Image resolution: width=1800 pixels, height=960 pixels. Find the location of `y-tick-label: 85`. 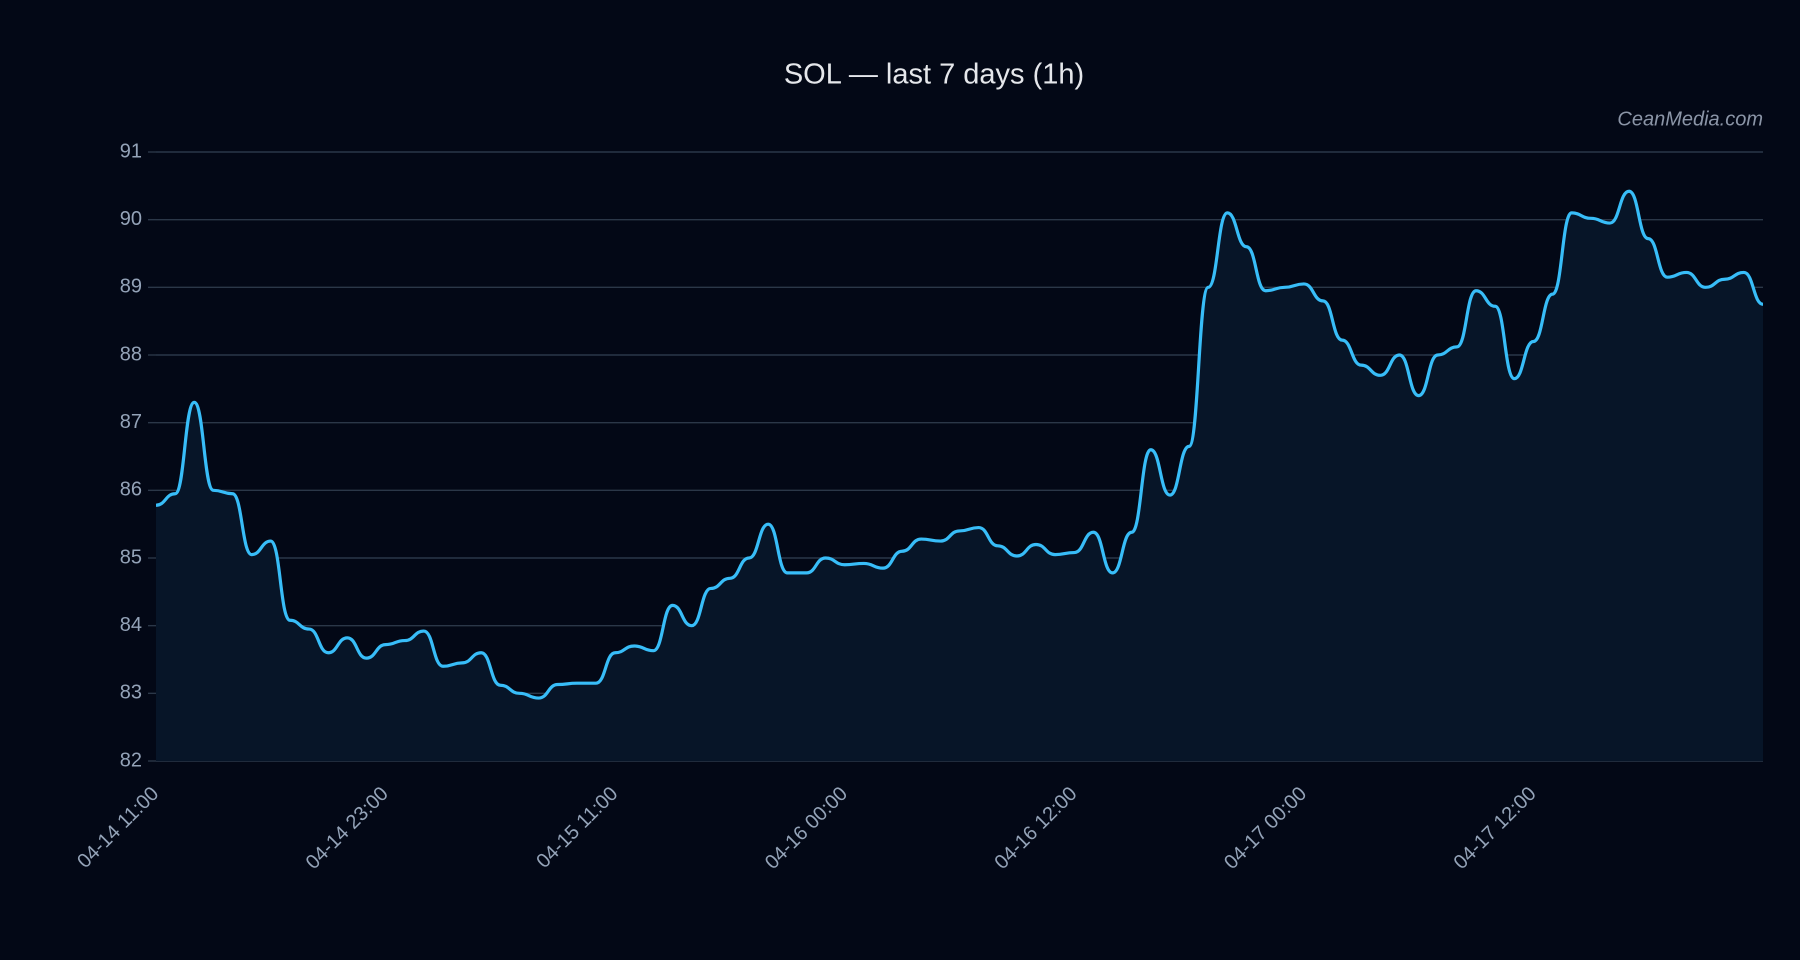

y-tick-label: 85 is located at coordinates (131, 557).